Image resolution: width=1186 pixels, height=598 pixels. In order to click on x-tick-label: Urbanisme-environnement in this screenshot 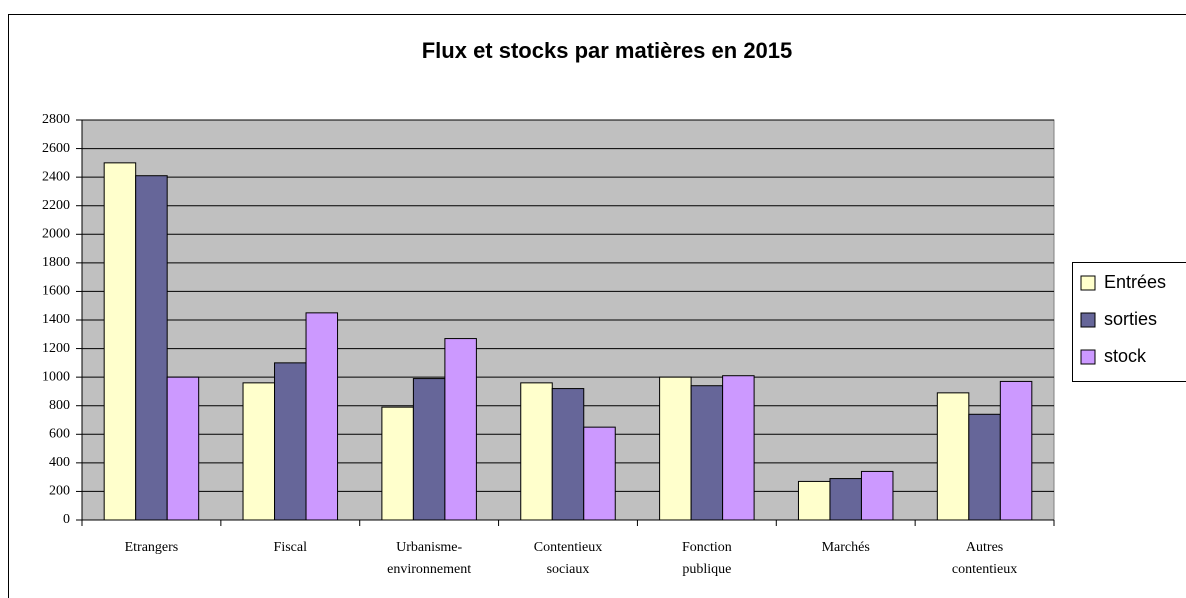, I will do `click(429, 558)`.